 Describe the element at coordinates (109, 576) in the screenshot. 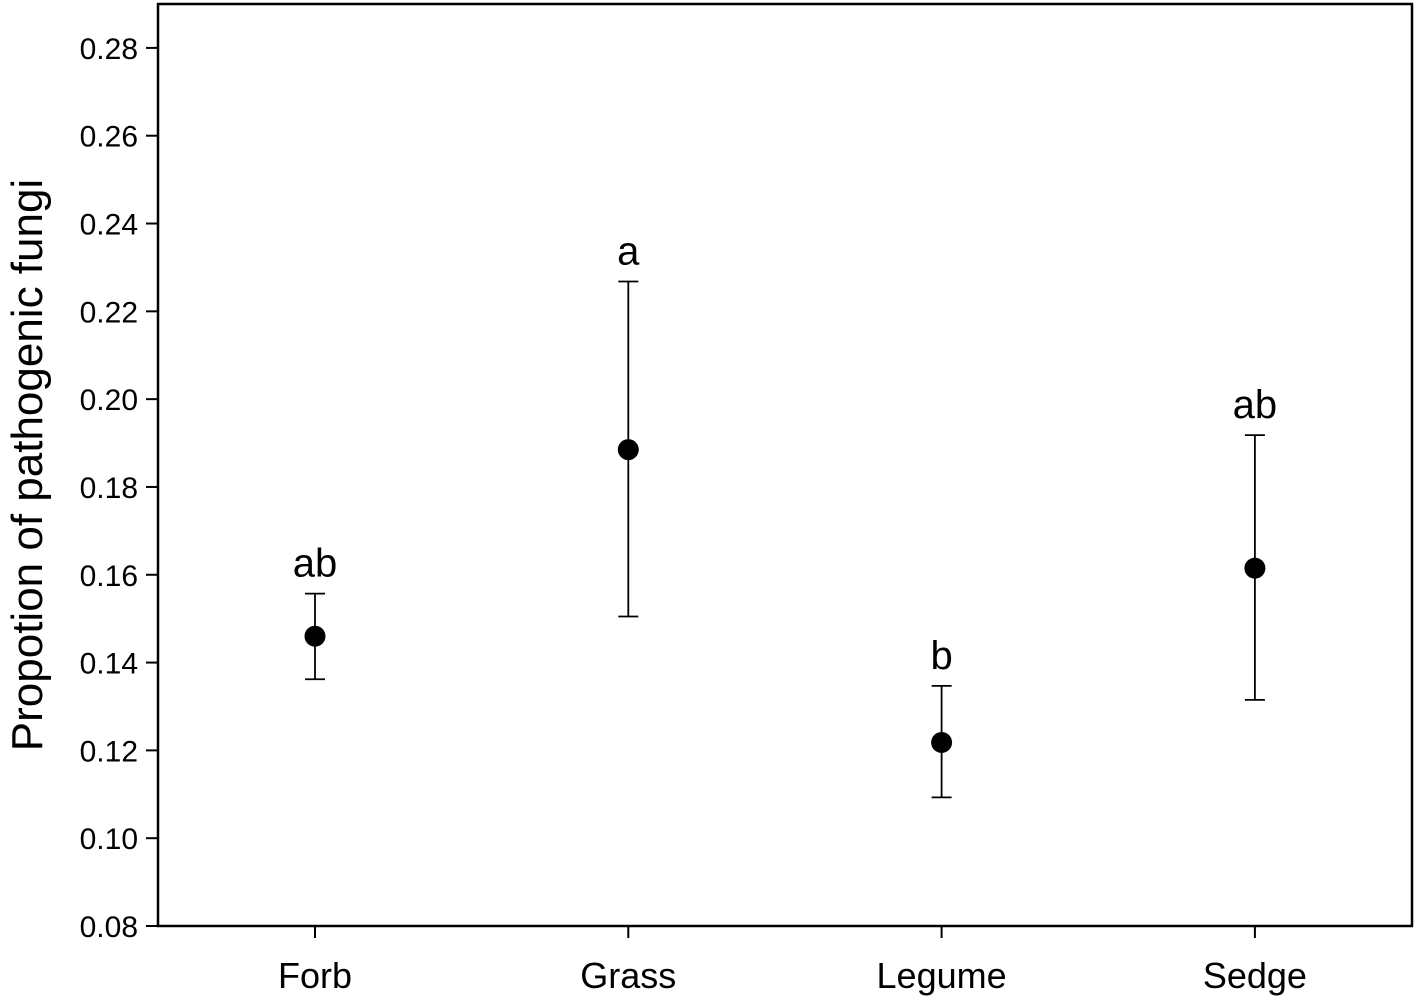

I see `y-tick-label: 0.16` at that location.